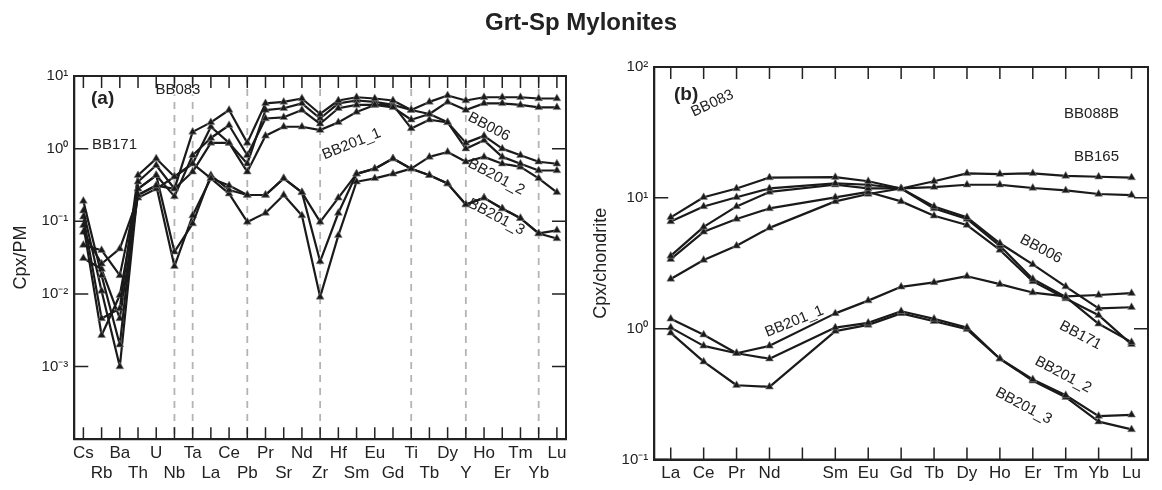 This screenshot has width=1162, height=490. I want to click on annotation: BB165, so click(1096, 156).